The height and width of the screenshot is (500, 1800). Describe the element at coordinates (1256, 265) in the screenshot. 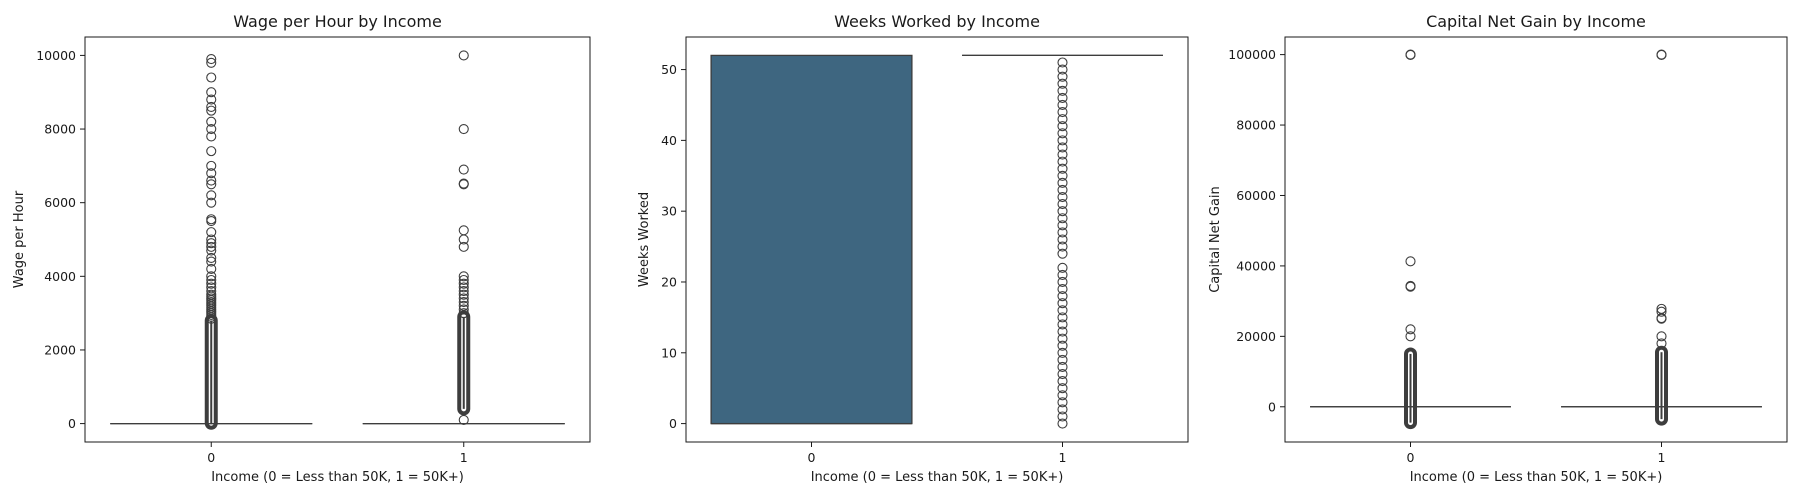

I see `y-tick-label: 40000` at that location.